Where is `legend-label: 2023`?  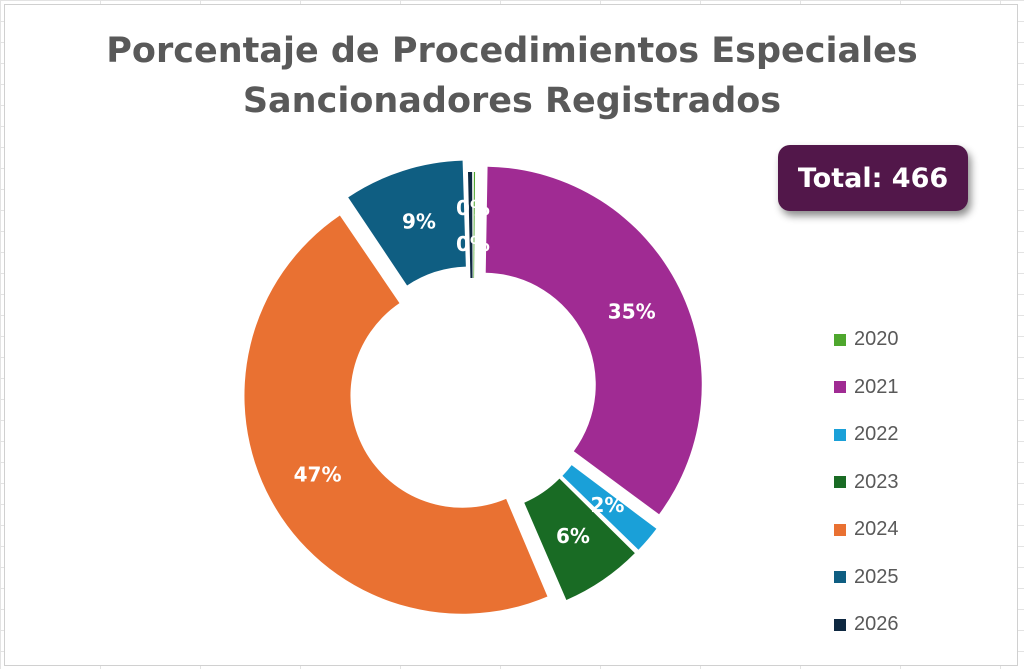 legend-label: 2023 is located at coordinates (876, 481).